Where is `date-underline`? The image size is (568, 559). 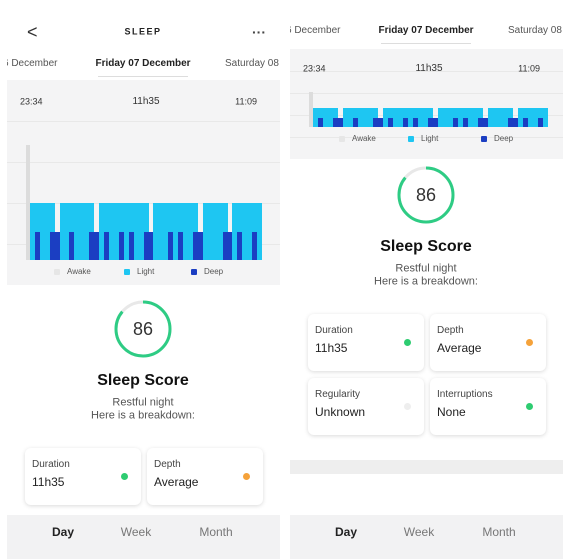
date-underline is located at coordinates (426, 43).